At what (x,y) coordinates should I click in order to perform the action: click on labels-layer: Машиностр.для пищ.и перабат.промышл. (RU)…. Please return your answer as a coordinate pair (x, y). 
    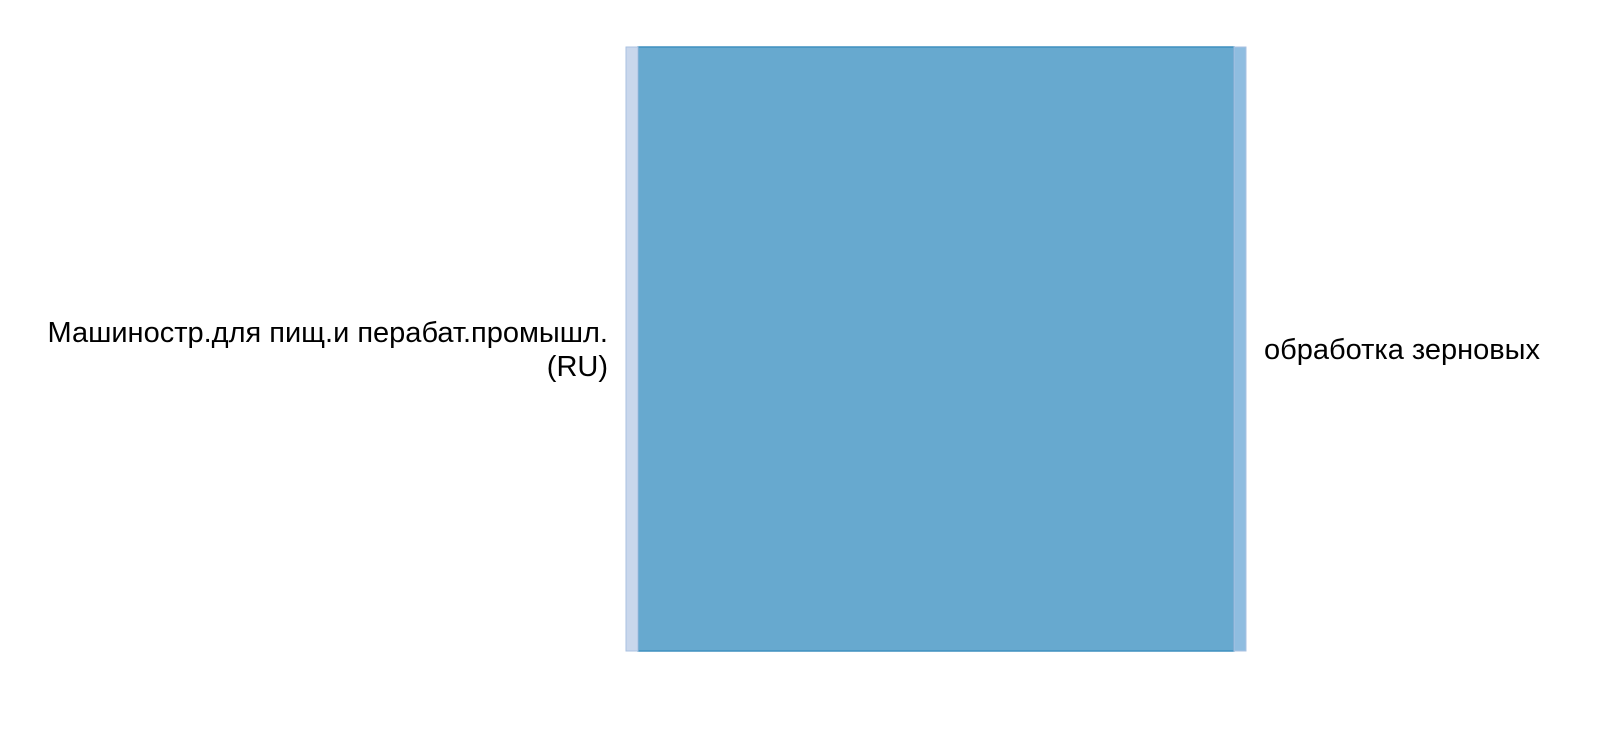
    Looking at the image, I should click on (793, 350).